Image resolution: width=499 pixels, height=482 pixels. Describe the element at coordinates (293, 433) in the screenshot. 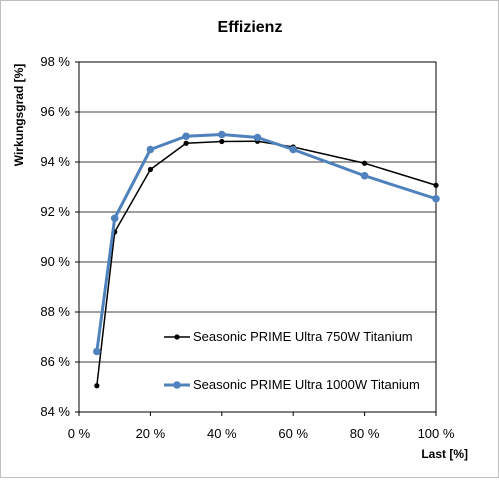

I see `x-tick-label: 60 %` at that location.